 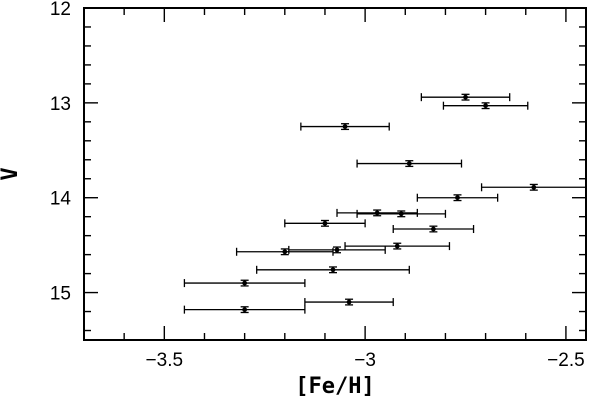 What do you see at coordinates (365, 360) in the screenshot?
I see `x-tick-label: −3` at bounding box center [365, 360].